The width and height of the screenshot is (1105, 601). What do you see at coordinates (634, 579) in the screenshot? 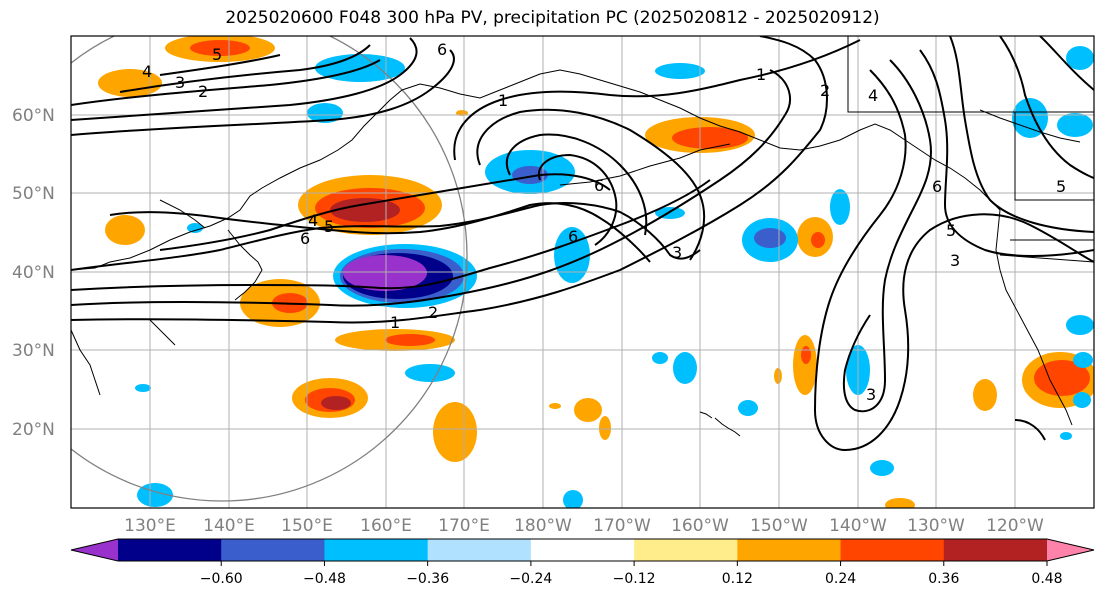
I see `colorbar-tick-label: −0.12` at bounding box center [634, 579].